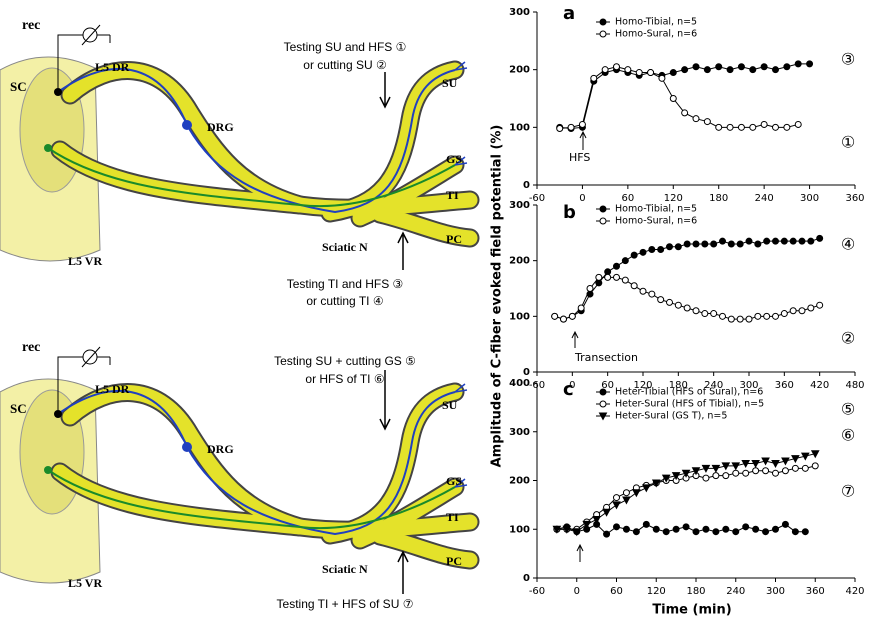 The height and width of the screenshot is (624, 893). What do you see at coordinates (450, 83) in the screenshot?
I see `diagram-label: SU` at bounding box center [450, 83].